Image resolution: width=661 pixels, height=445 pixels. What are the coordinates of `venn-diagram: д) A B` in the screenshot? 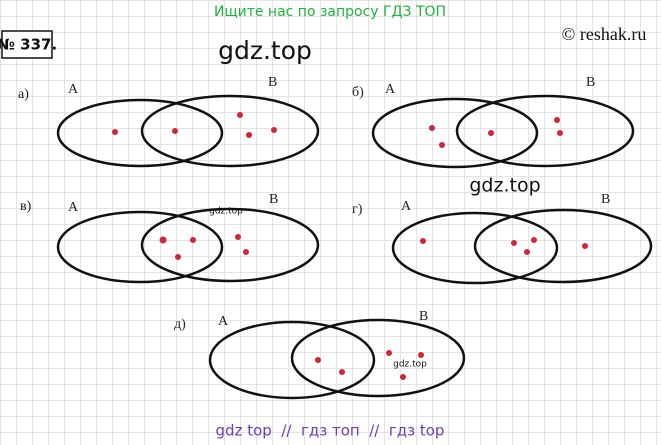 It's located at (320, 354).